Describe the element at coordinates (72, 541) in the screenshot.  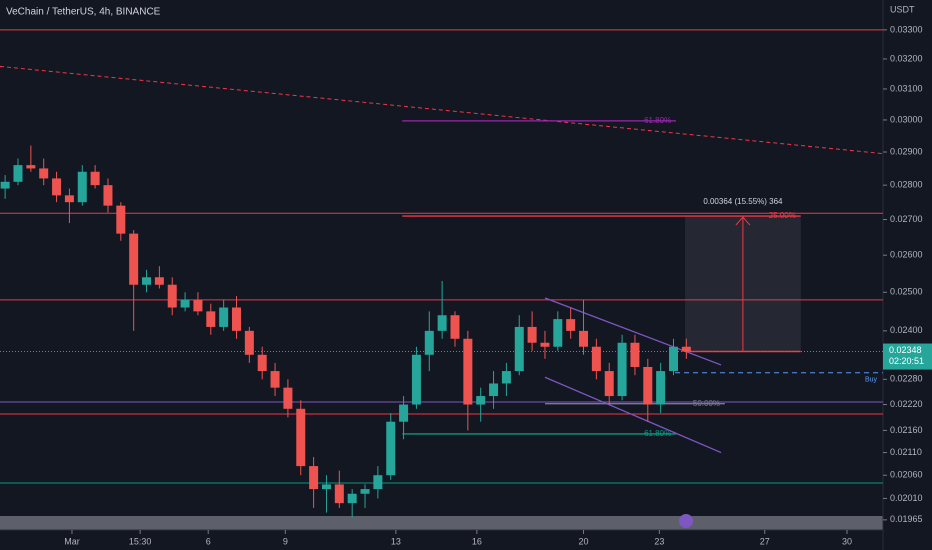
I see `x-tick-label: Mar` at that location.